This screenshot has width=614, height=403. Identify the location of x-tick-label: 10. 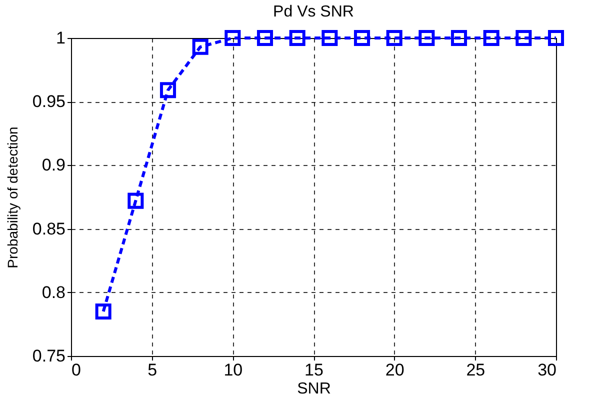
(233, 370).